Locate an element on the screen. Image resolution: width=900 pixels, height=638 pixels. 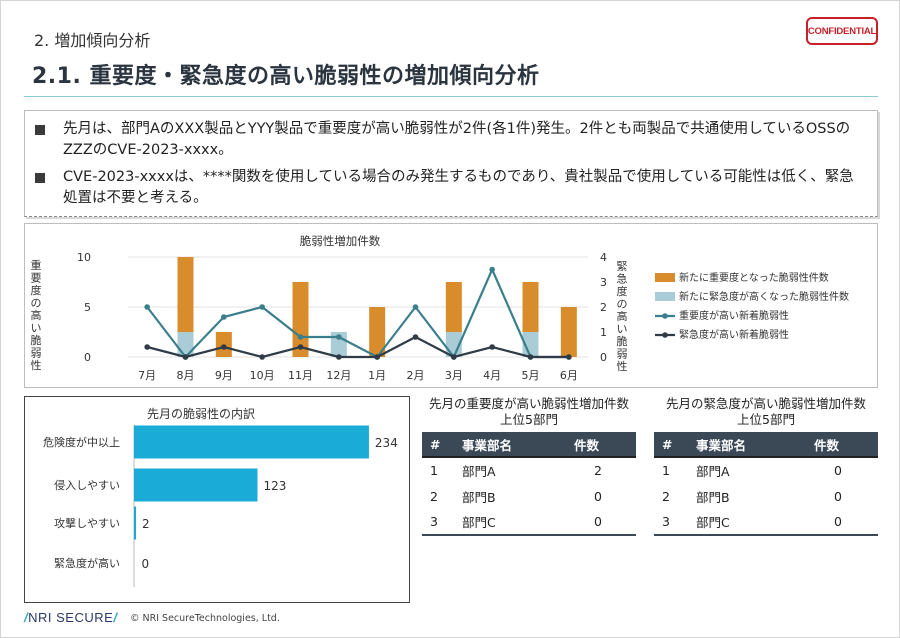
axis-label-char: 重 is located at coordinates (36, 265).